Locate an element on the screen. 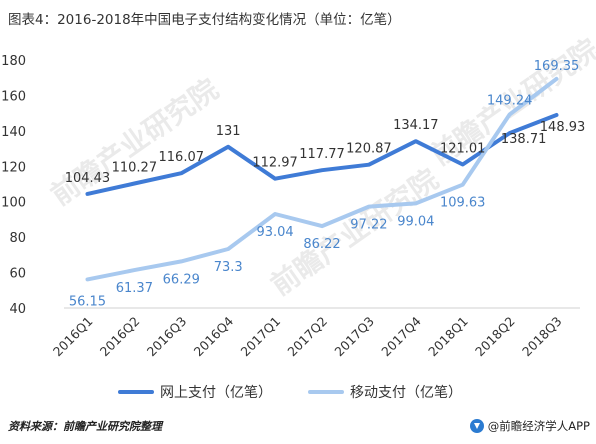 This screenshot has width=596, height=444. online-data-label: 104.43 is located at coordinates (88, 178).